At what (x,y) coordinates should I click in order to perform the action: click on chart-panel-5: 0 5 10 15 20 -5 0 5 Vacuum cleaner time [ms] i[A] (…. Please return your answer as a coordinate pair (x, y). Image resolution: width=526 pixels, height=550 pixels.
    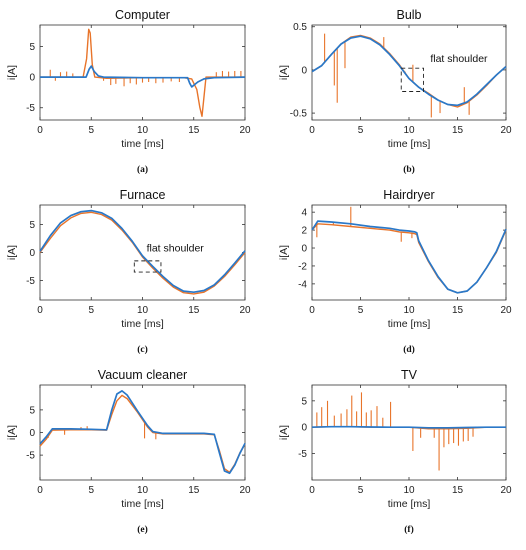
    Looking at the image, I should click on (128, 451).